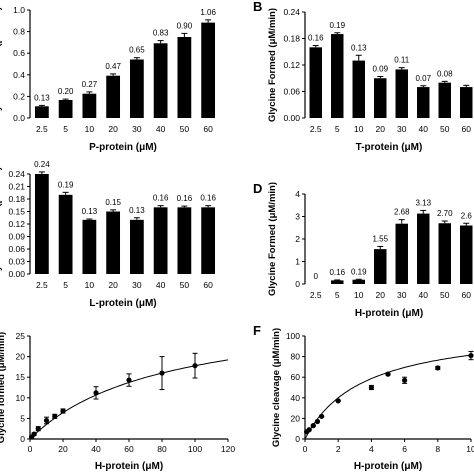 This screenshot has height=474, width=474. Describe the element at coordinates (257, 188) in the screenshot. I see `panel-letter: D` at that location.